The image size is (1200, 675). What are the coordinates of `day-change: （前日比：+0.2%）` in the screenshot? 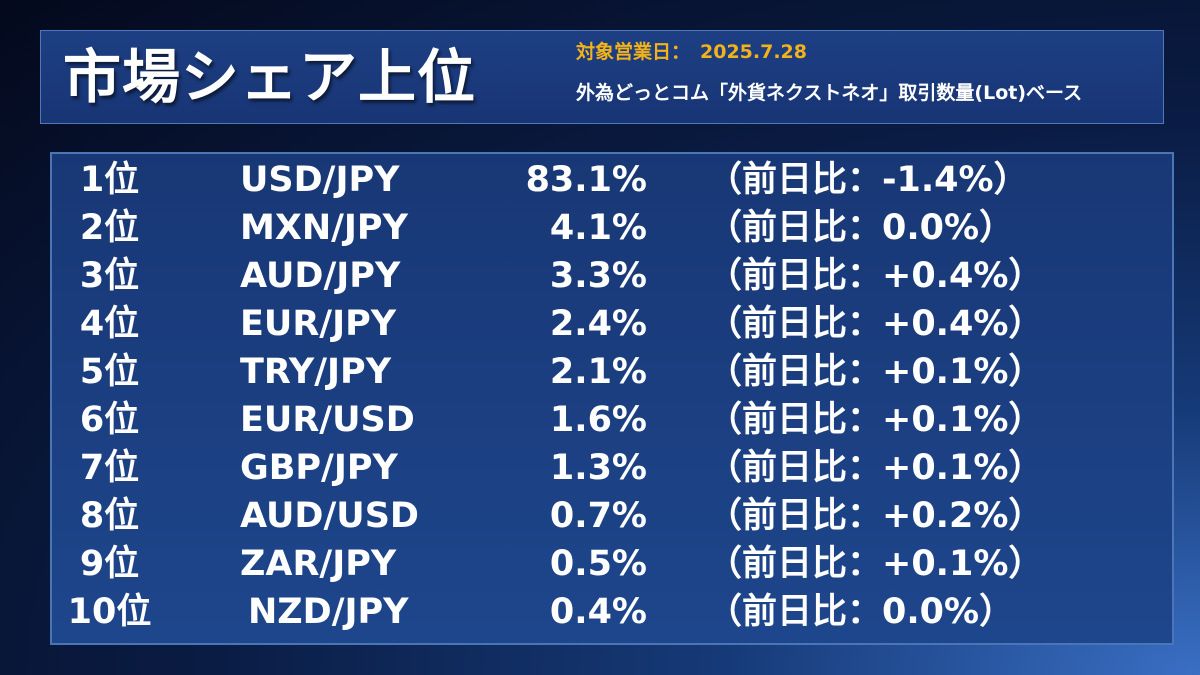 It's located at (875, 516).